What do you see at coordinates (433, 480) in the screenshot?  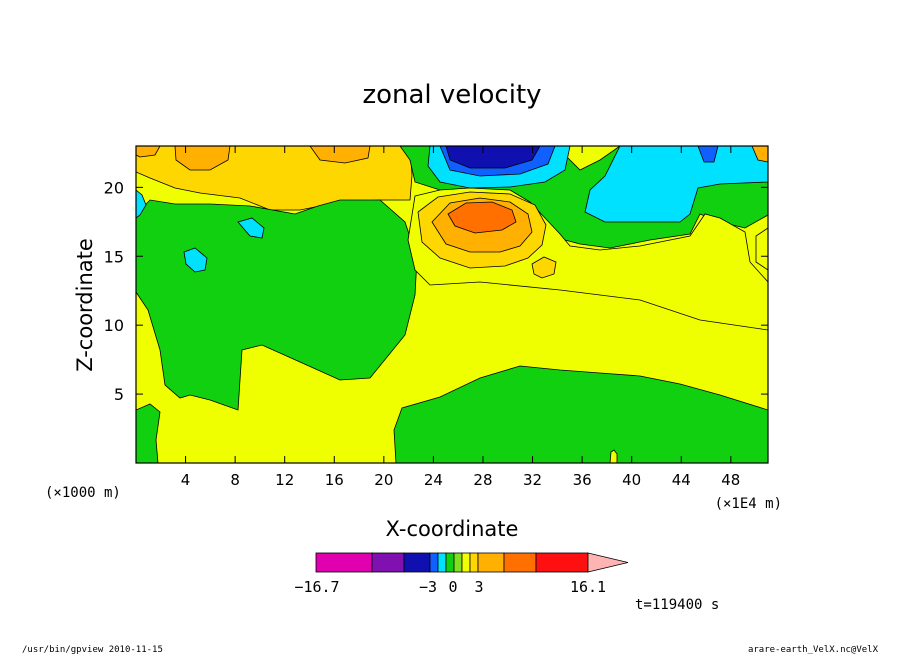 I see `x-tick-label: 24` at bounding box center [433, 480].